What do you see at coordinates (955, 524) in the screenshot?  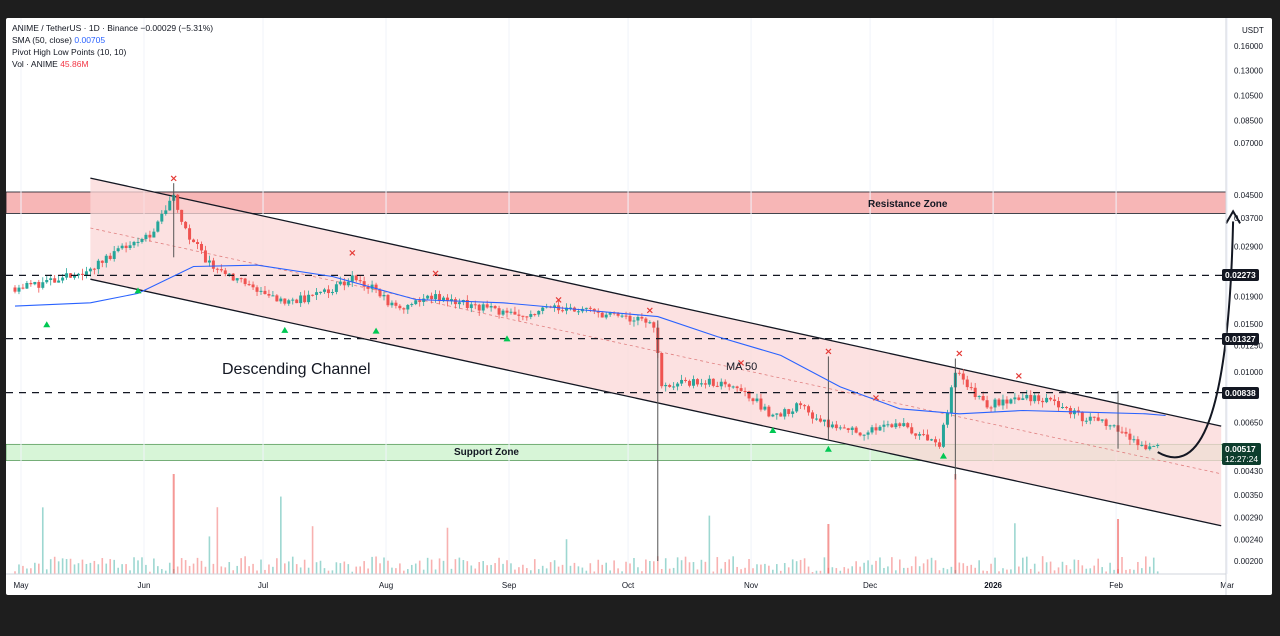 I see `volume-spike` at bounding box center [955, 524].